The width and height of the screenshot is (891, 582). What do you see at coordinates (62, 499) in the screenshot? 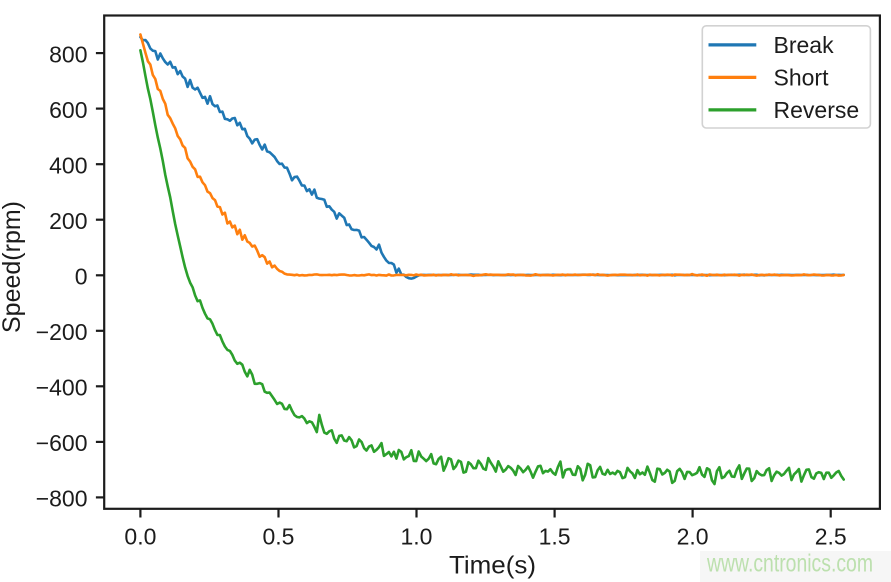
I see `svg-text: −800` at bounding box center [62, 499].